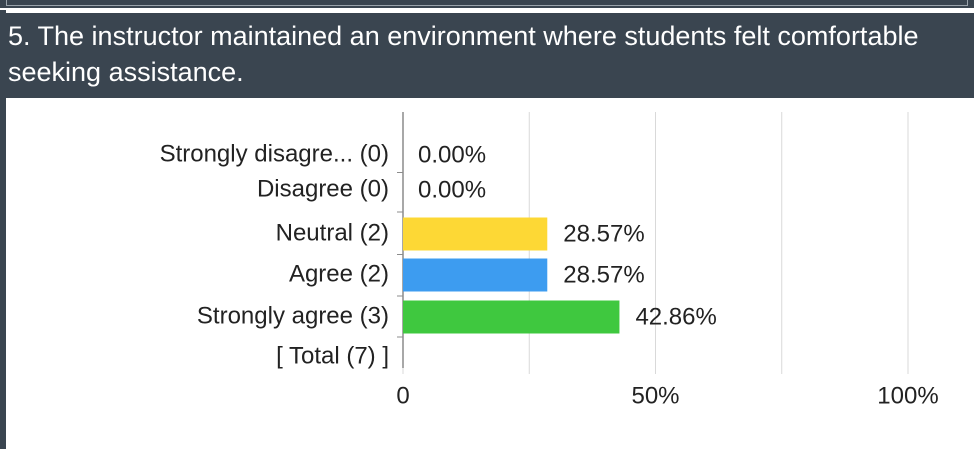  Describe the element at coordinates (323, 188) in the screenshot. I see `category-label: Disagree (0)` at that location.